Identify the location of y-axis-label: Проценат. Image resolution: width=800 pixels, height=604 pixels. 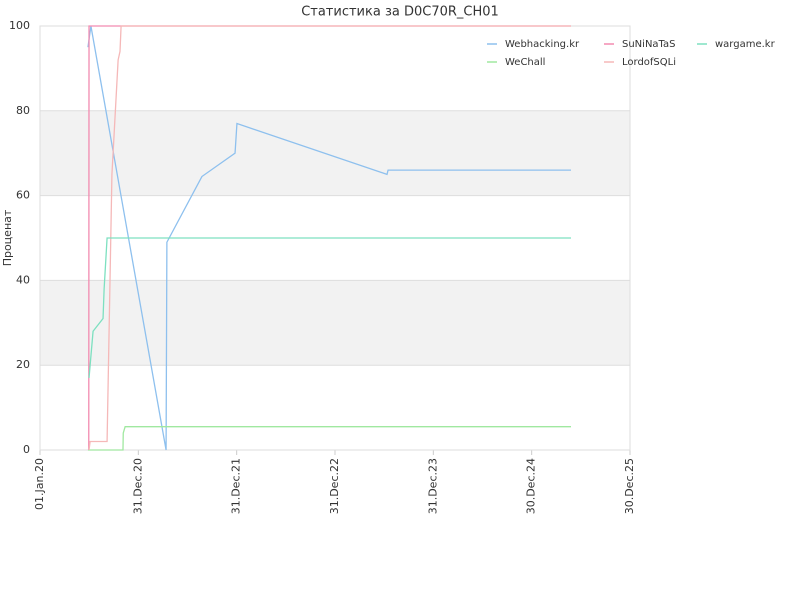
(7, 237).